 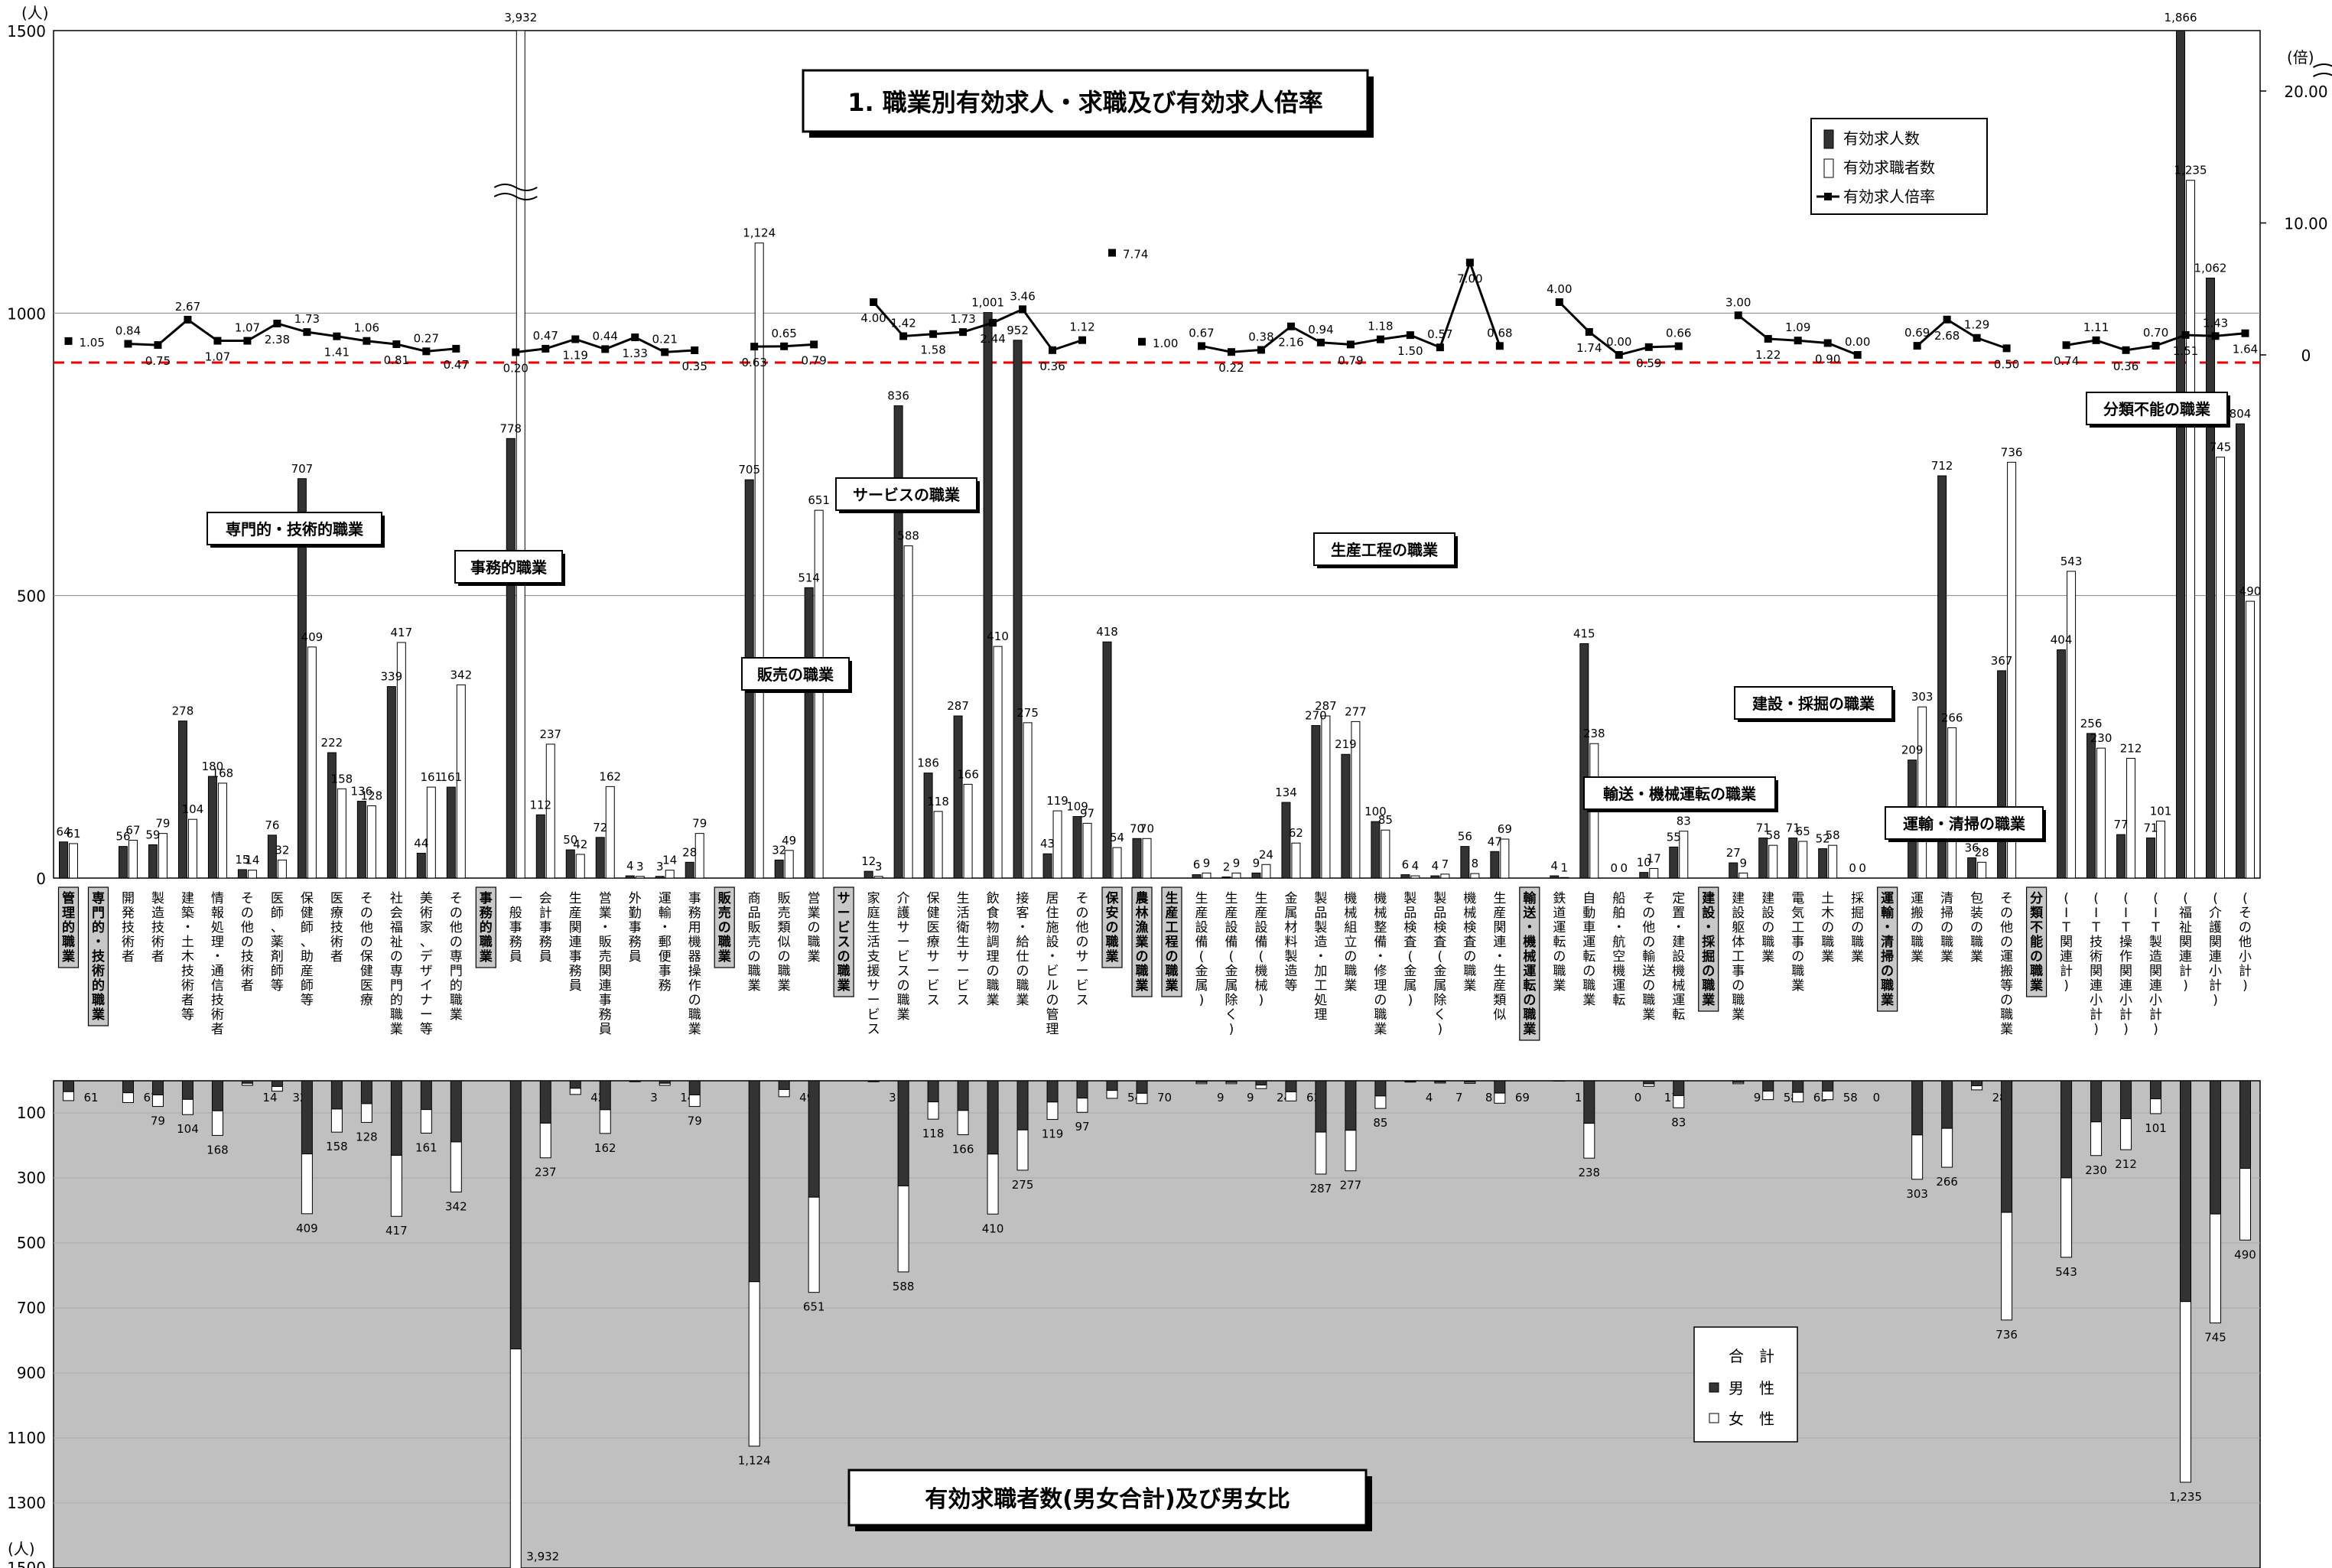 I want to click on ratio-value-label: 1.05, so click(x=91, y=343).